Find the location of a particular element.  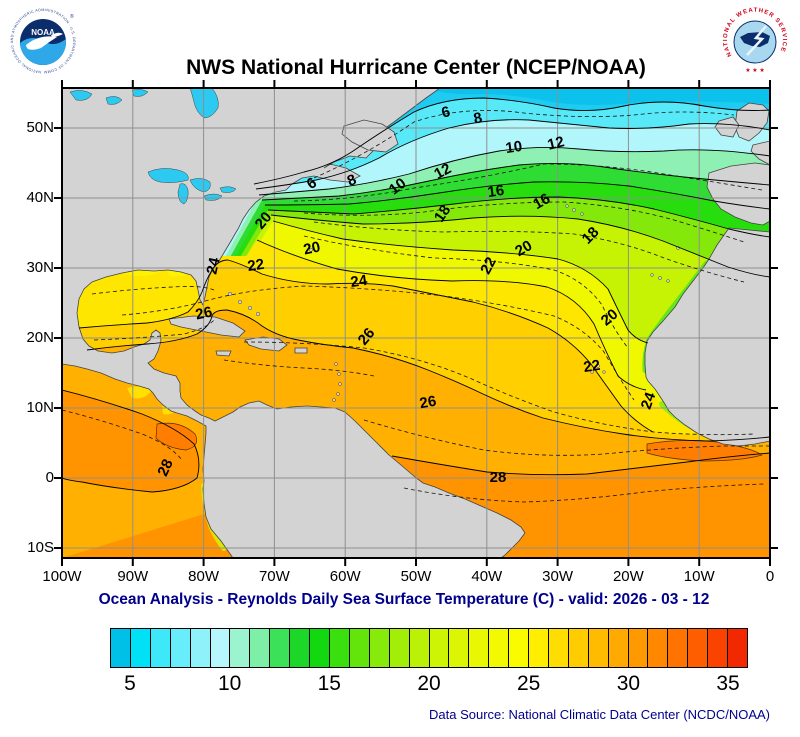

lon-label: 60W is located at coordinates (345, 576).